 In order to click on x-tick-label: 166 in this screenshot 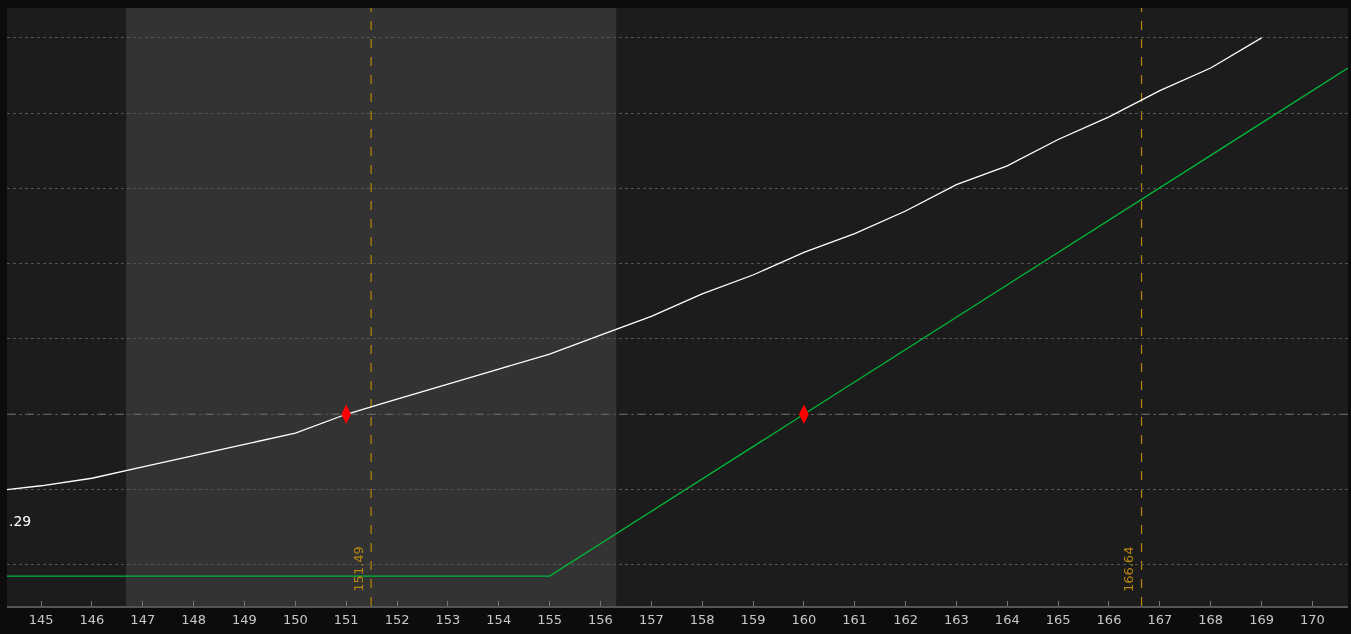, I will do `click(1109, 619)`.